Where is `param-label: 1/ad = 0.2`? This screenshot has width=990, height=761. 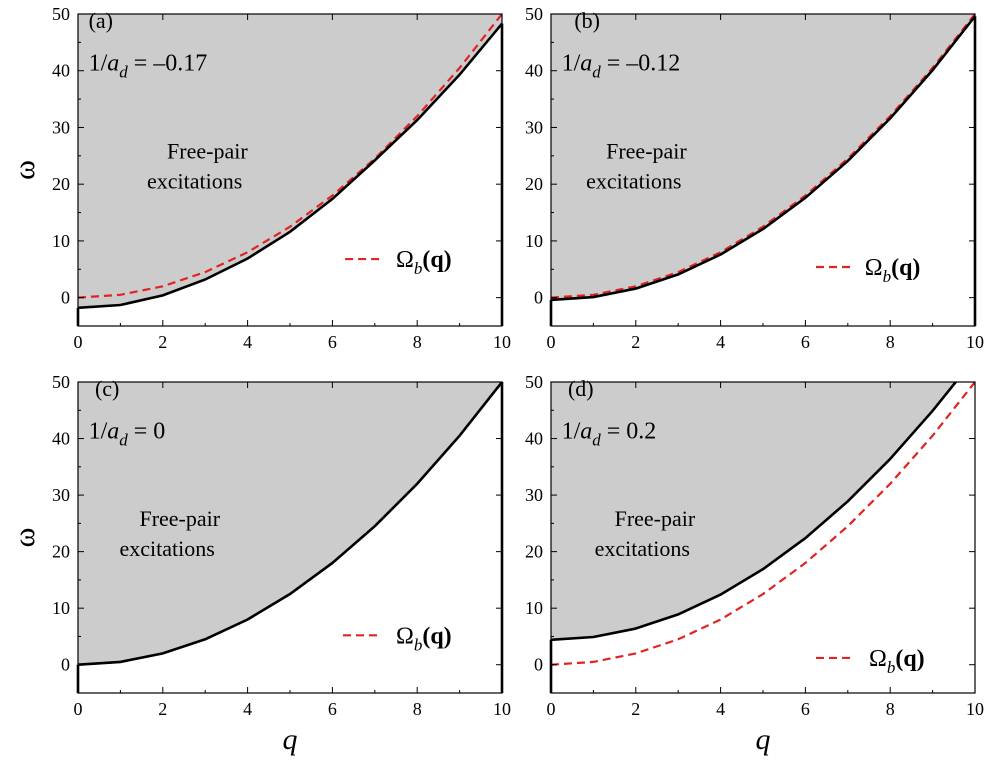
param-label: 1/ad = 0.2 is located at coordinates (609, 434).